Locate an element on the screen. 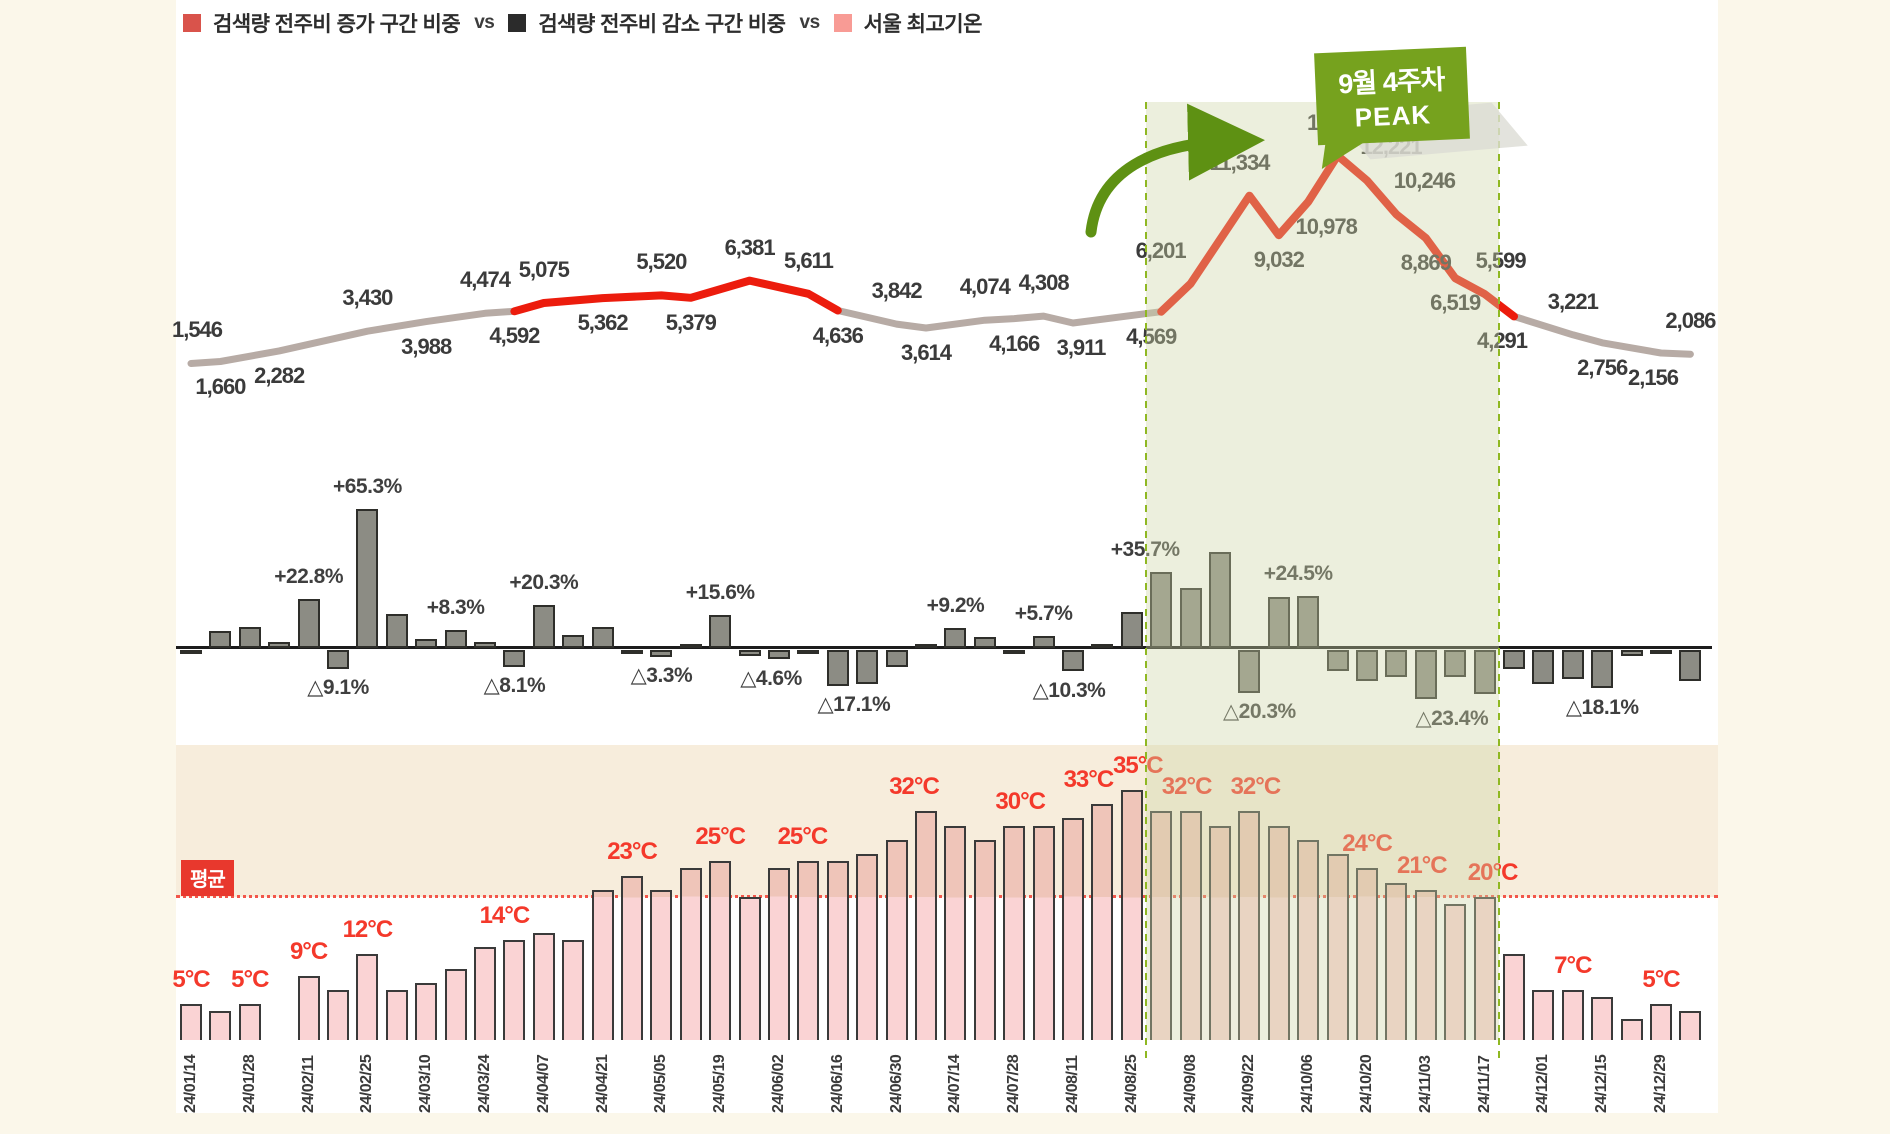  temperature-band-background is located at coordinates (947, 821).